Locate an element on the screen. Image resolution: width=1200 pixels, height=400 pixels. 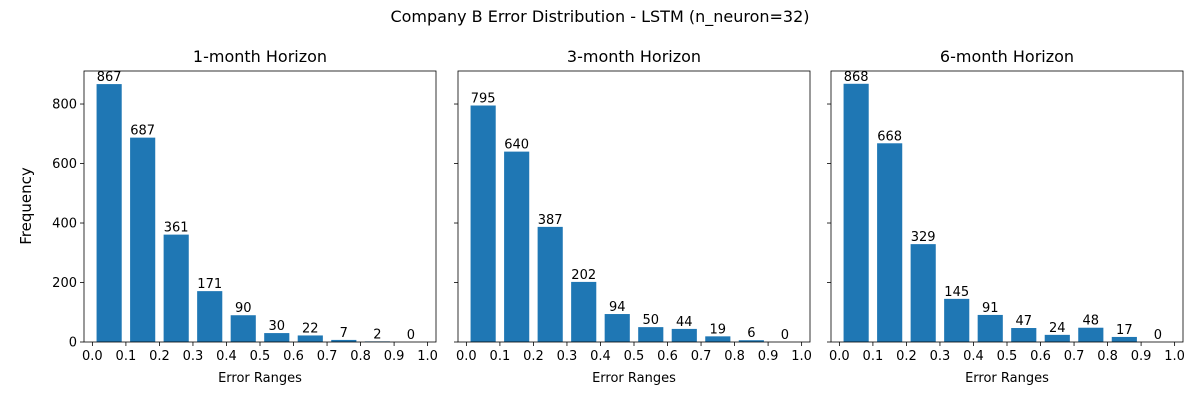
bar-value-label: 48 is located at coordinates (1091, 321).